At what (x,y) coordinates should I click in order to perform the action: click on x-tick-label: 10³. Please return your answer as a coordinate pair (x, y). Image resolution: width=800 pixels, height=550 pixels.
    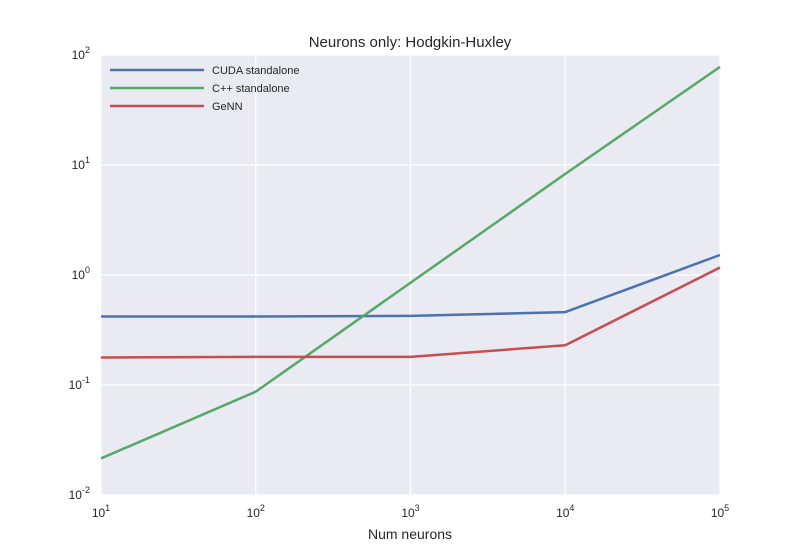
    Looking at the image, I should click on (410, 511).